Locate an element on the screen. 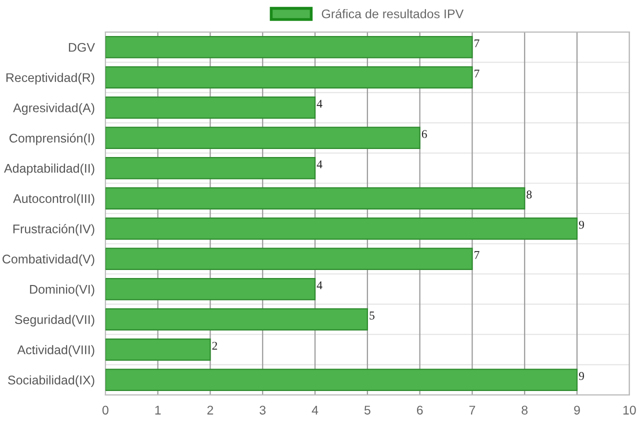  legend-label: Gráfica de resultados IPV is located at coordinates (393, 13).